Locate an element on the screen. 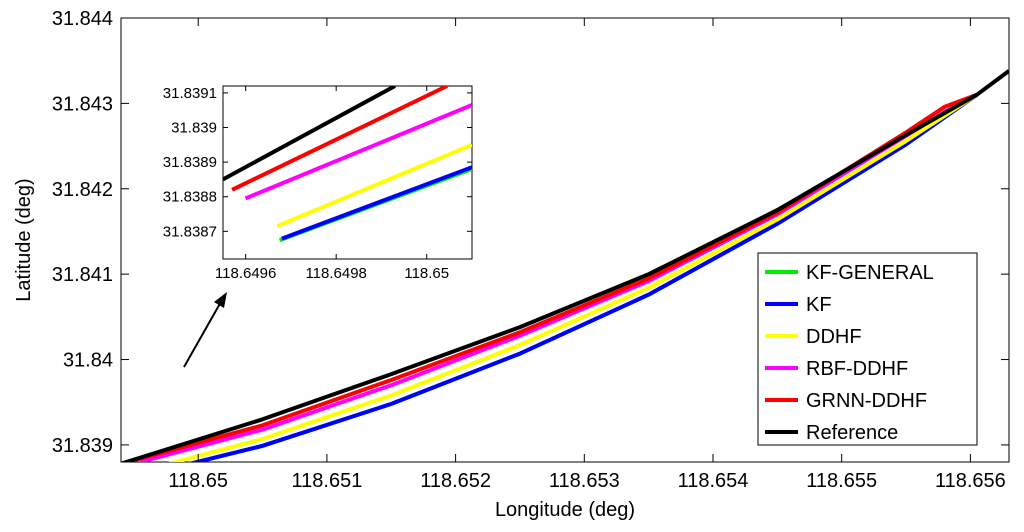  inset-series-ddhf is located at coordinates (374, 185).